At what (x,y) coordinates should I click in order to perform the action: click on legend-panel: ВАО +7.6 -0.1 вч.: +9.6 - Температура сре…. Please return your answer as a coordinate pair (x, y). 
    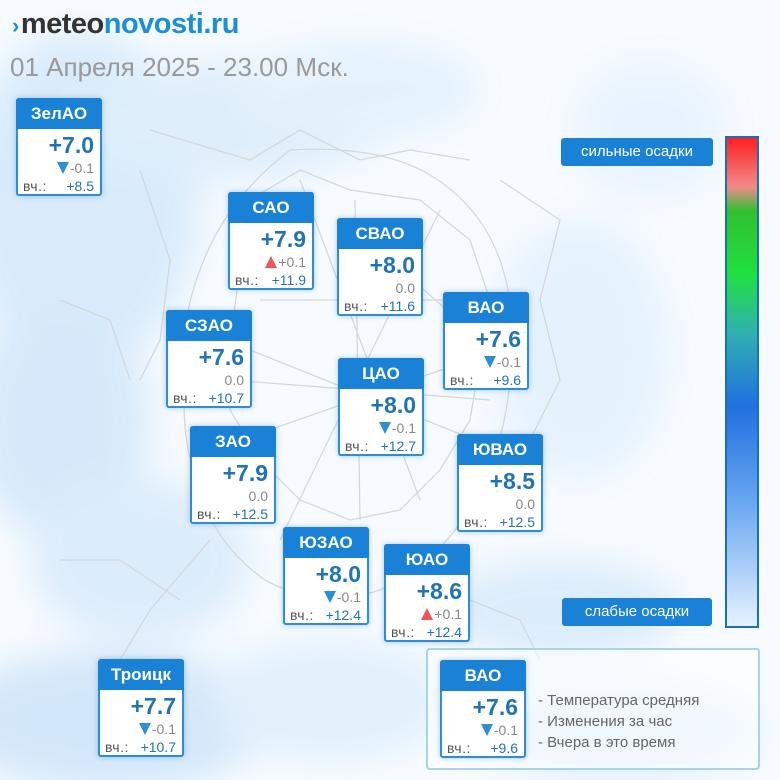
    Looking at the image, I should click on (593, 709).